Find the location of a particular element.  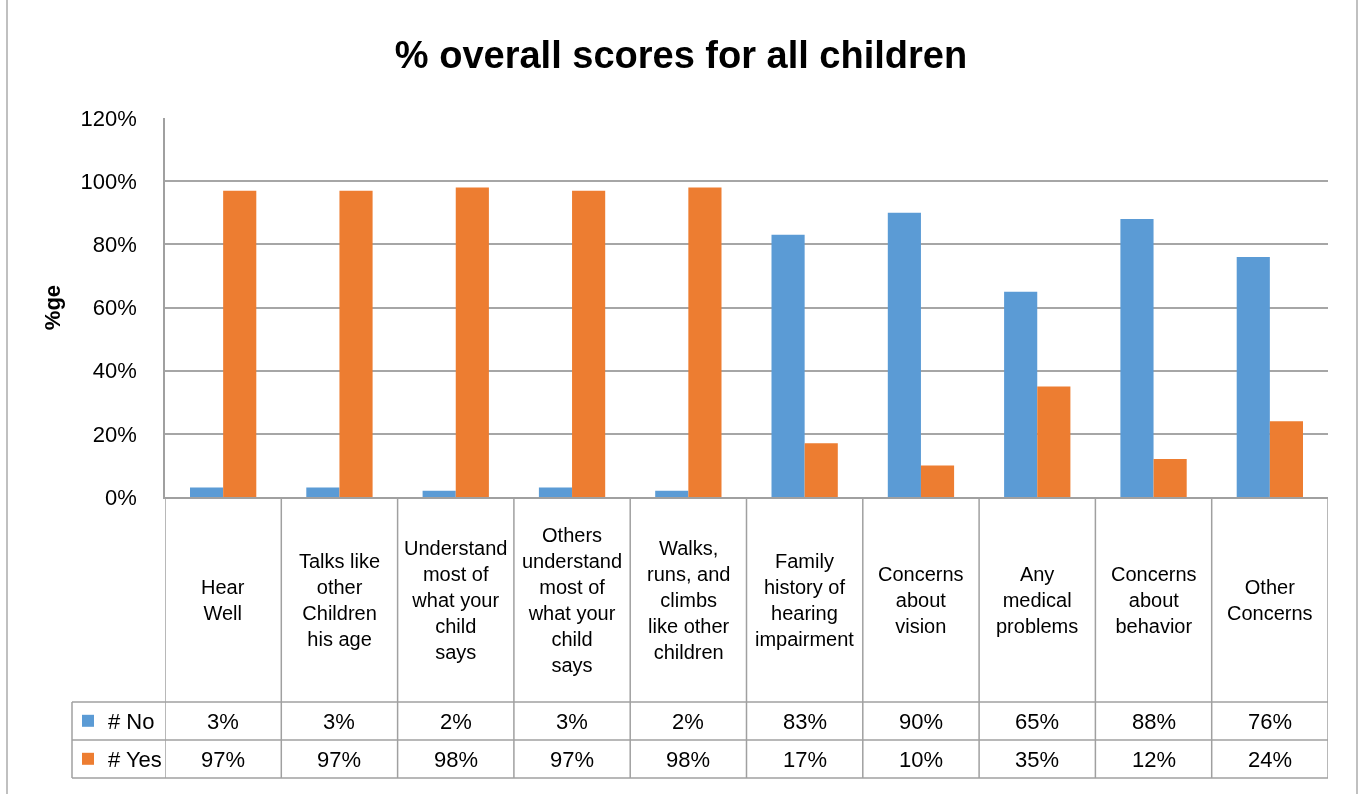

x-tick-label: Concerns about behavior is located at coordinates (1154, 600).